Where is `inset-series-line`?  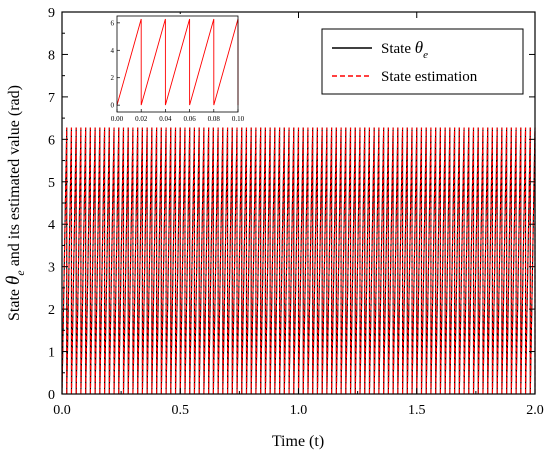 inset-series-line is located at coordinates (177, 62).